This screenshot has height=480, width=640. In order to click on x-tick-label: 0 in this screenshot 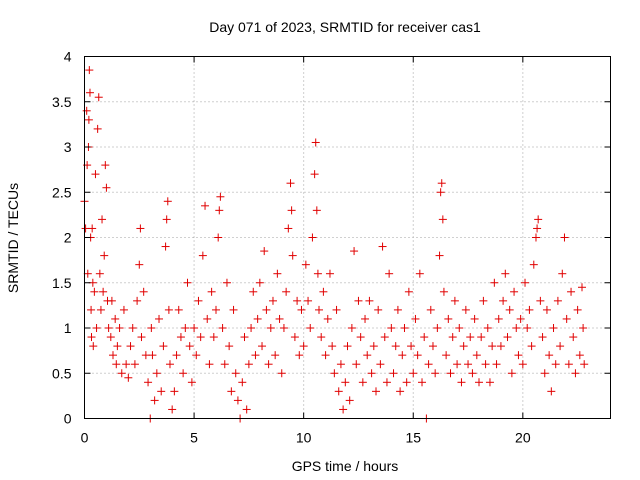, I will do `click(85, 438)`.